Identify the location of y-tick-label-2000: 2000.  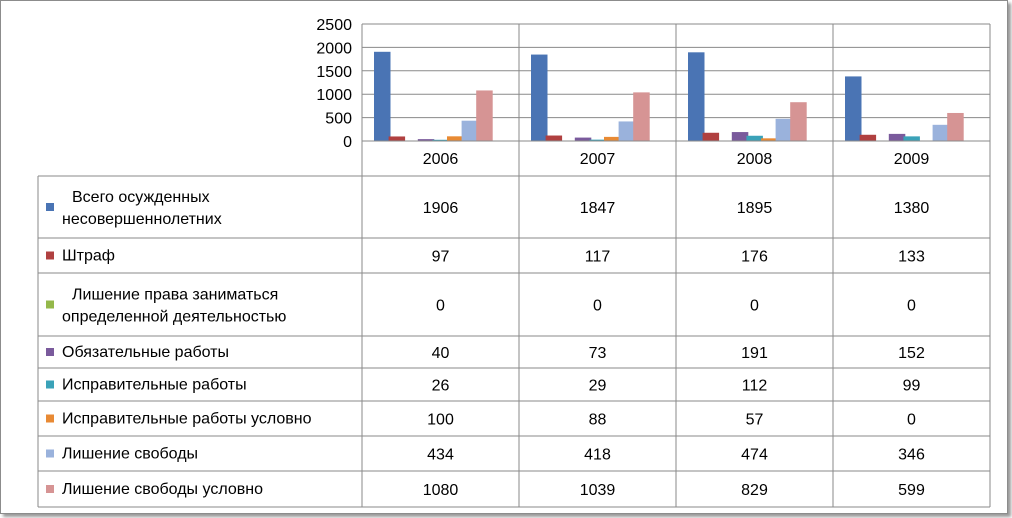
(334, 48).